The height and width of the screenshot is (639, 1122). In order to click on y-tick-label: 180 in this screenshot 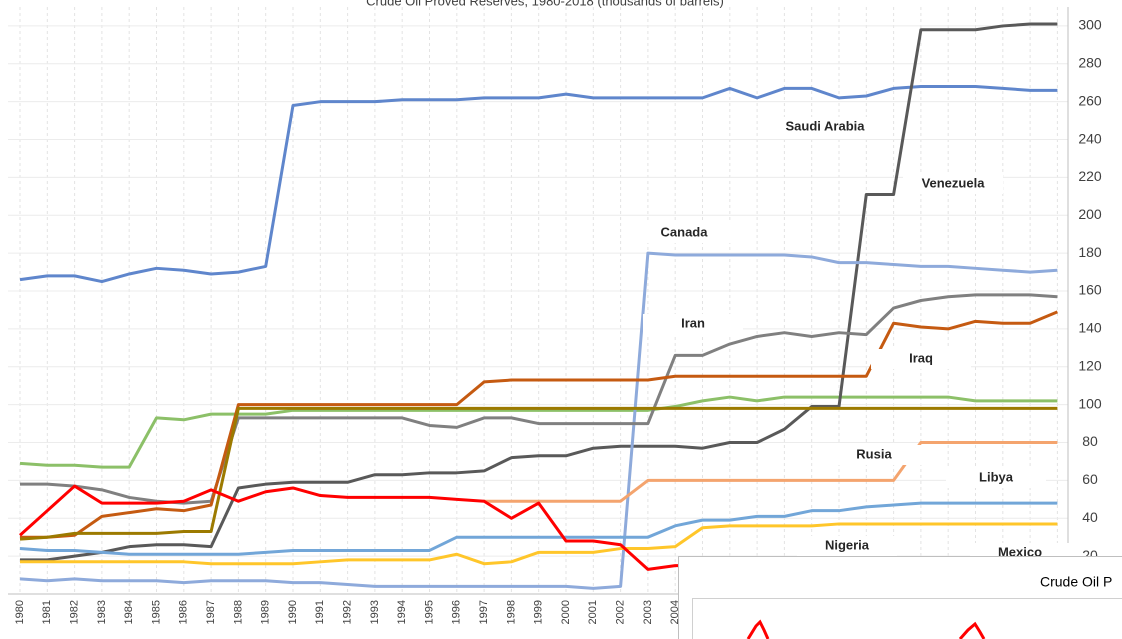, I will do `click(1090, 252)`.